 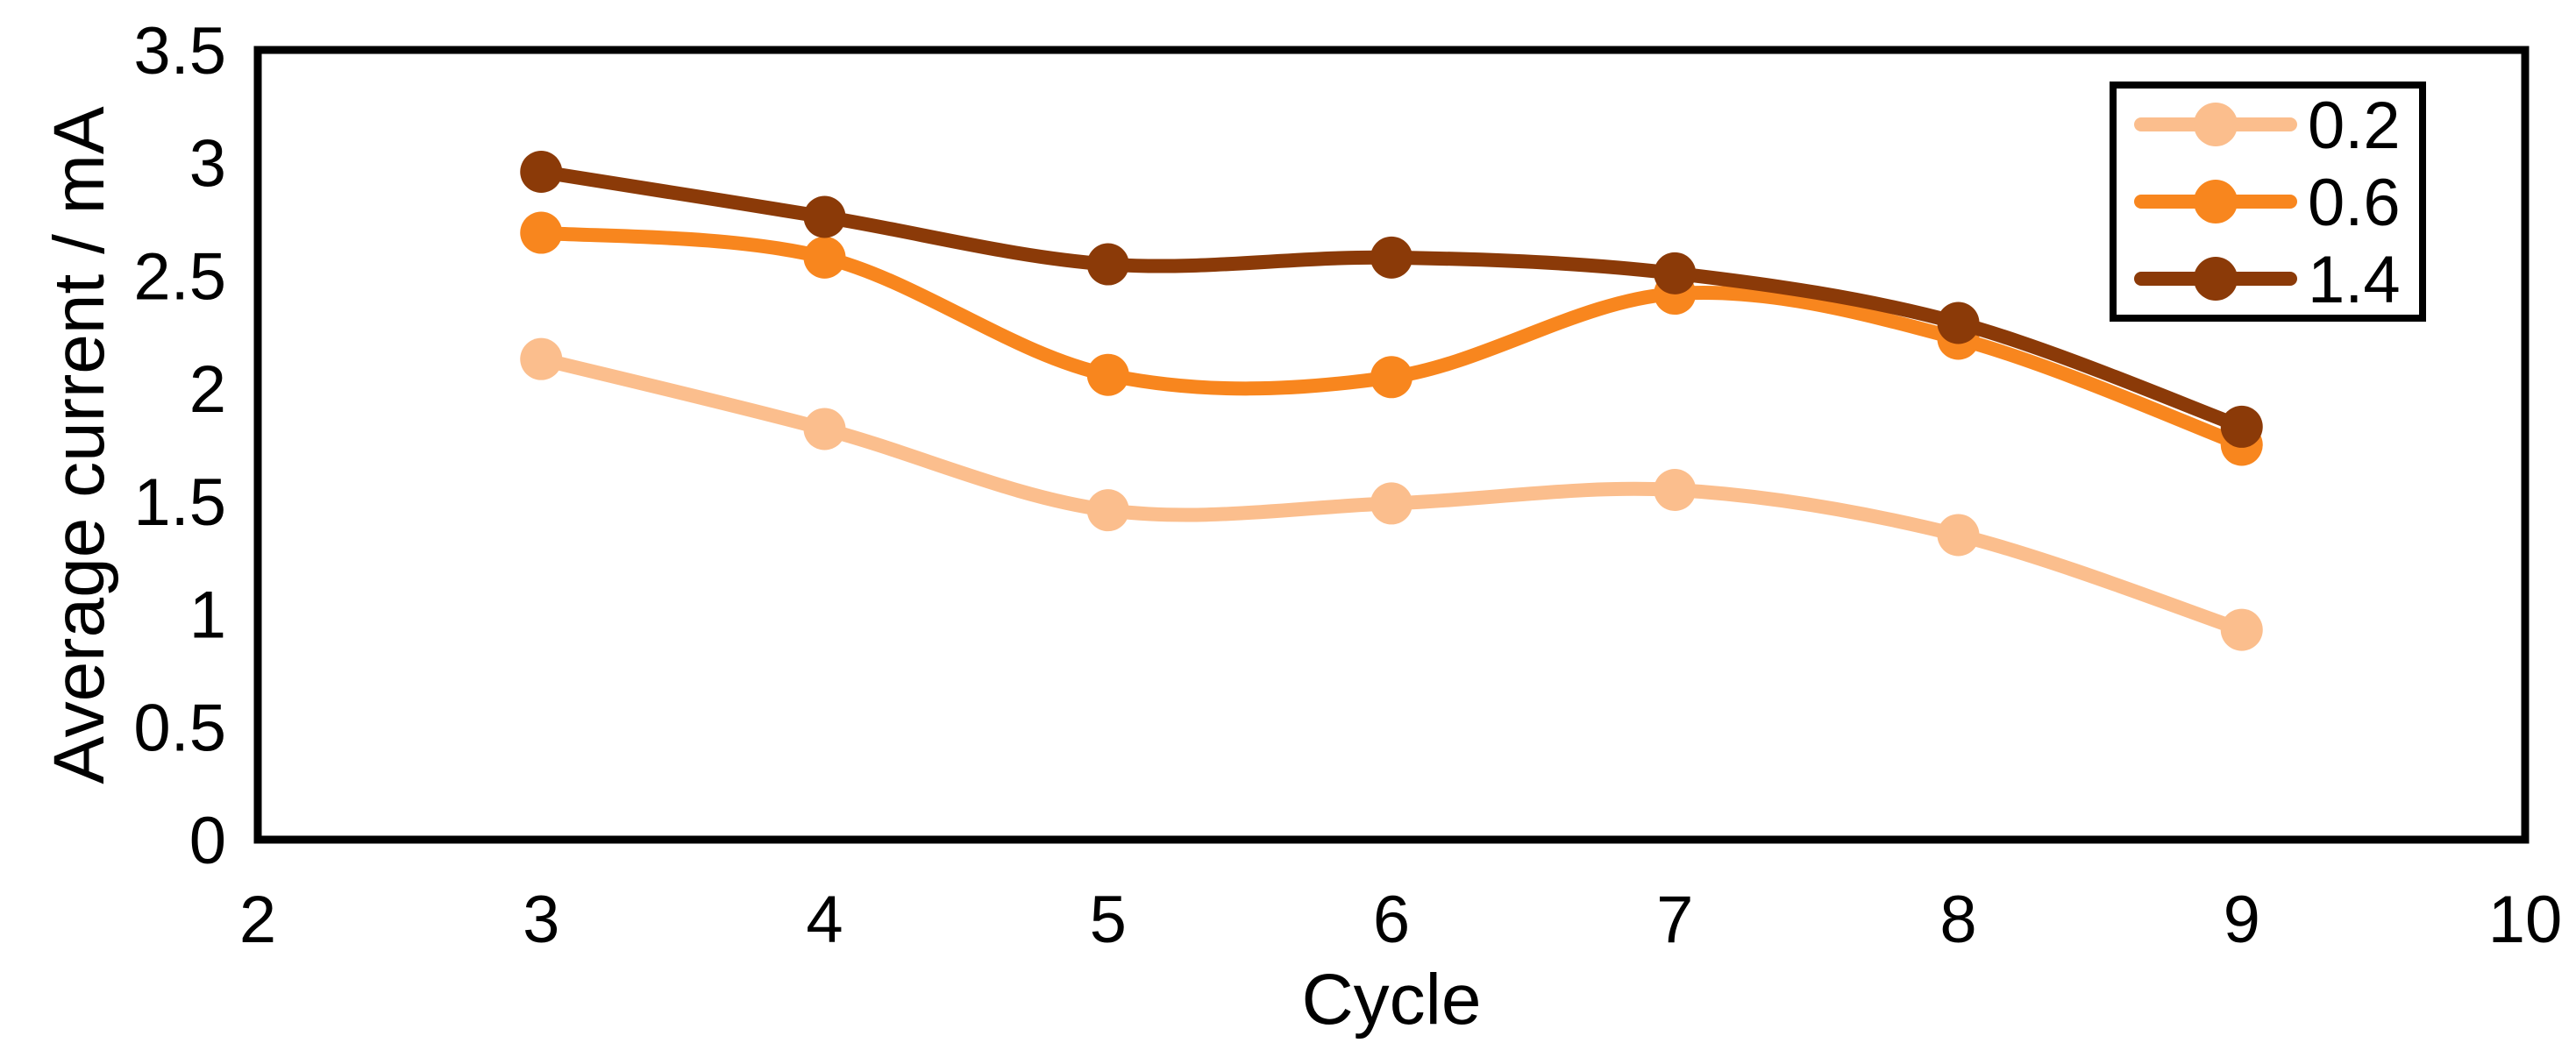 What do you see at coordinates (179, 52) in the screenshot?
I see `y-tick-label: 3.5` at bounding box center [179, 52].